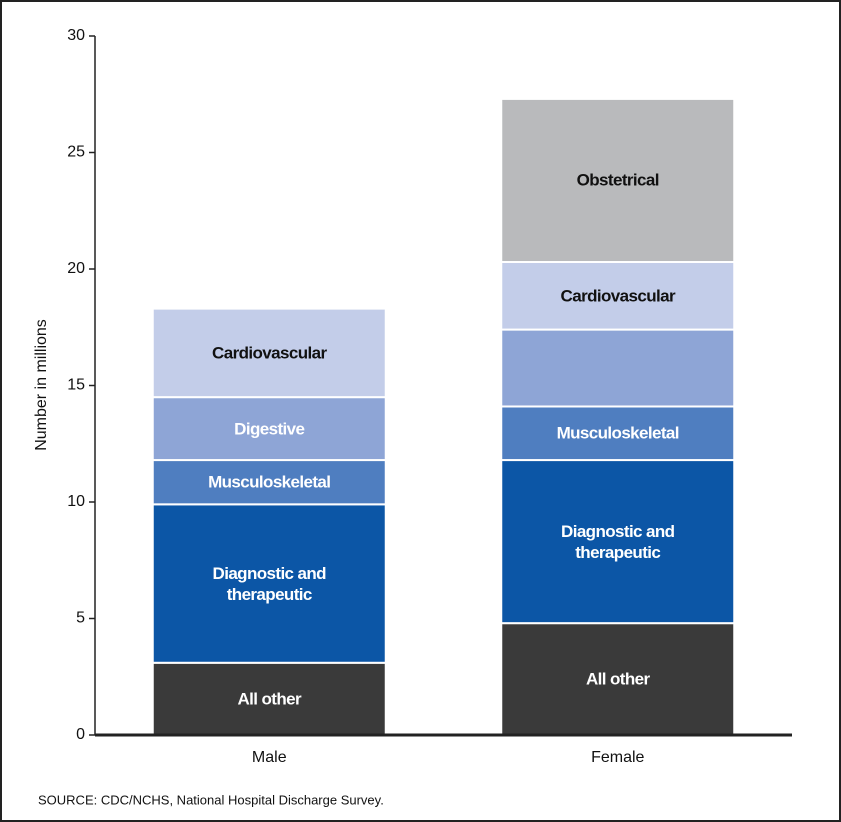  What do you see at coordinates (76, 152) in the screenshot?
I see `y-tick-label: 25` at bounding box center [76, 152].